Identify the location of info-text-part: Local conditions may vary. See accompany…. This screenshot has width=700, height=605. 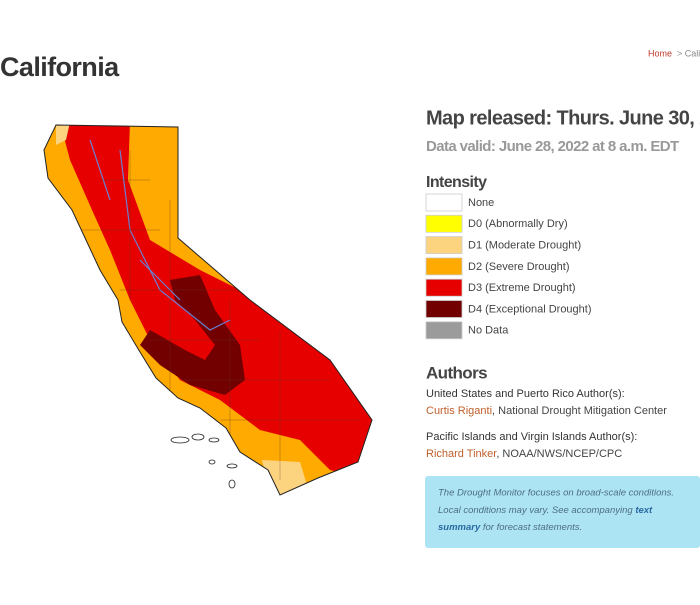
(536, 510).